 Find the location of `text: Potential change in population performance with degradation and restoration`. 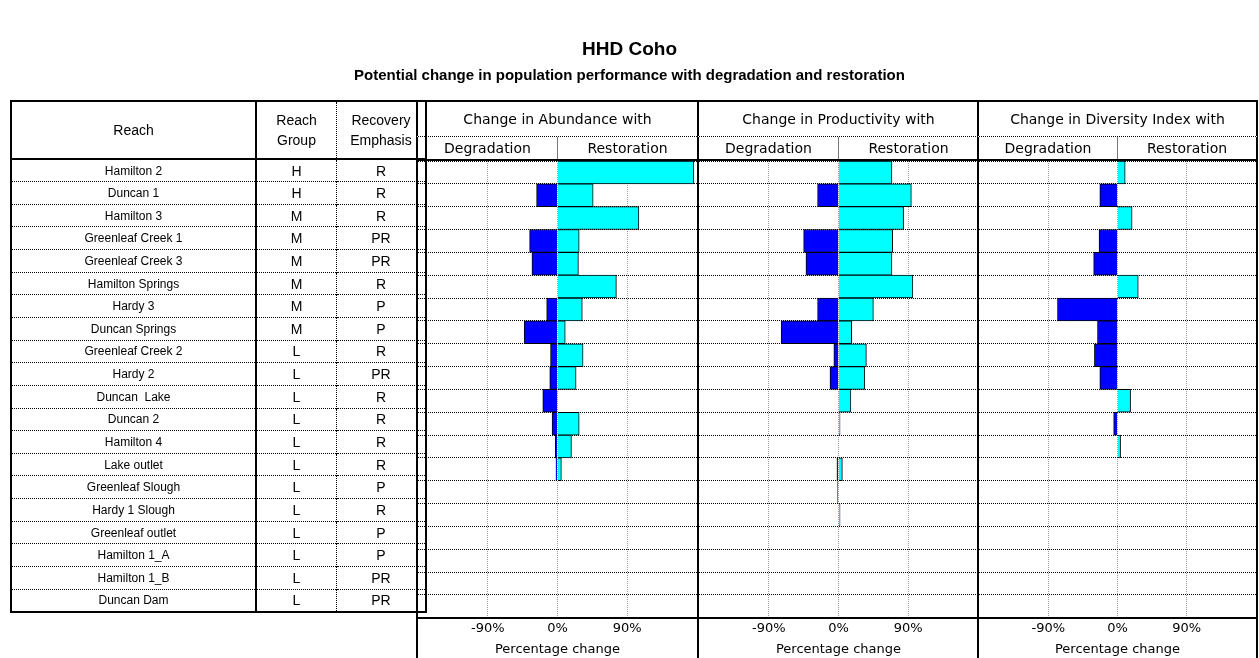

text: Potential change in population performance with degradation and restoration is located at coordinates (629, 74).